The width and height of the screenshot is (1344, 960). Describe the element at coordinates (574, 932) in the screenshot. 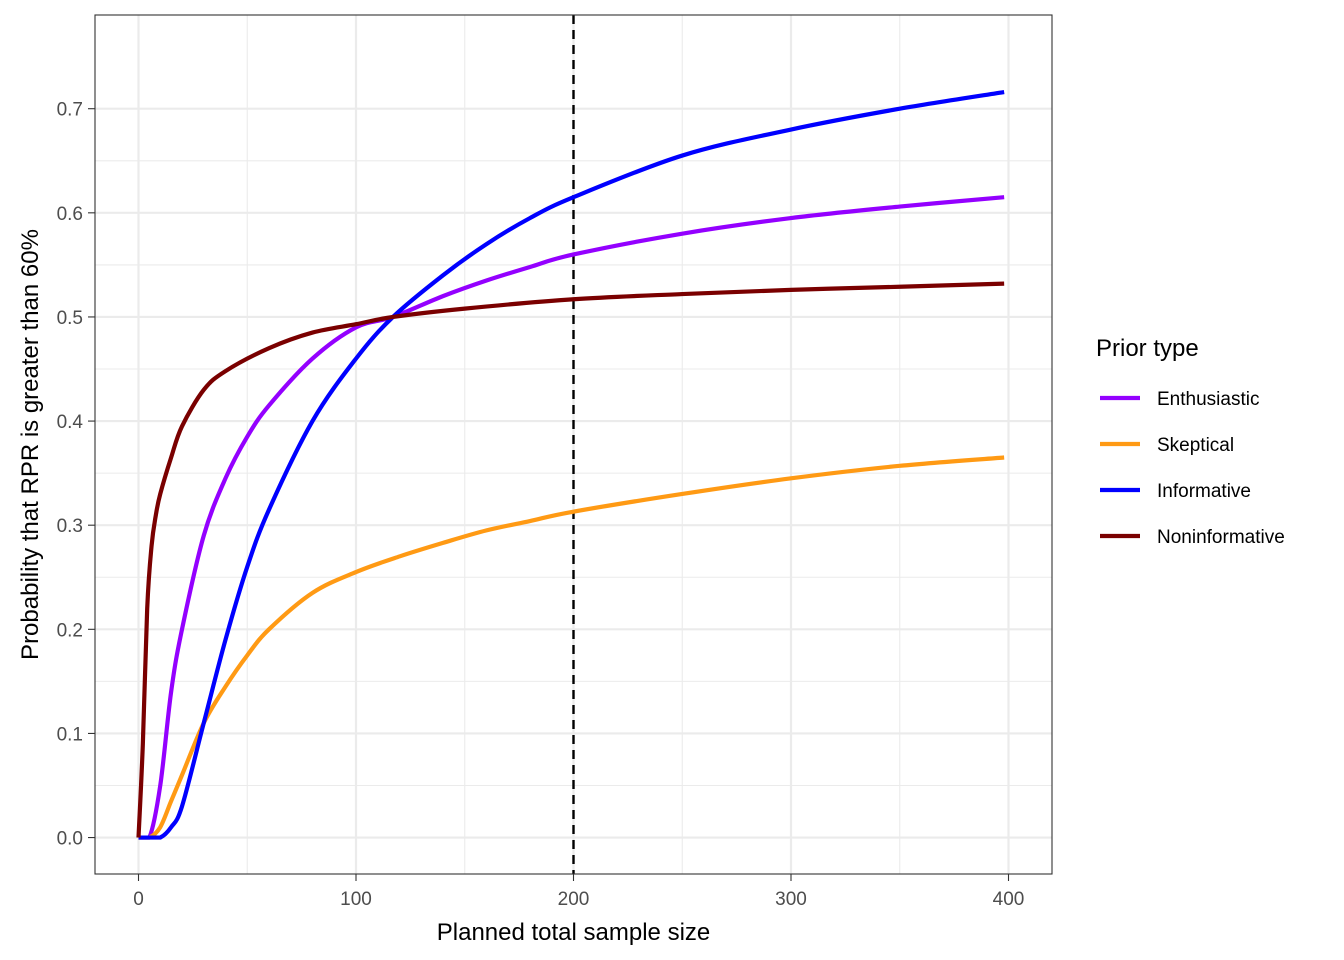

I see `x-axis-title: Planned total sample size` at that location.